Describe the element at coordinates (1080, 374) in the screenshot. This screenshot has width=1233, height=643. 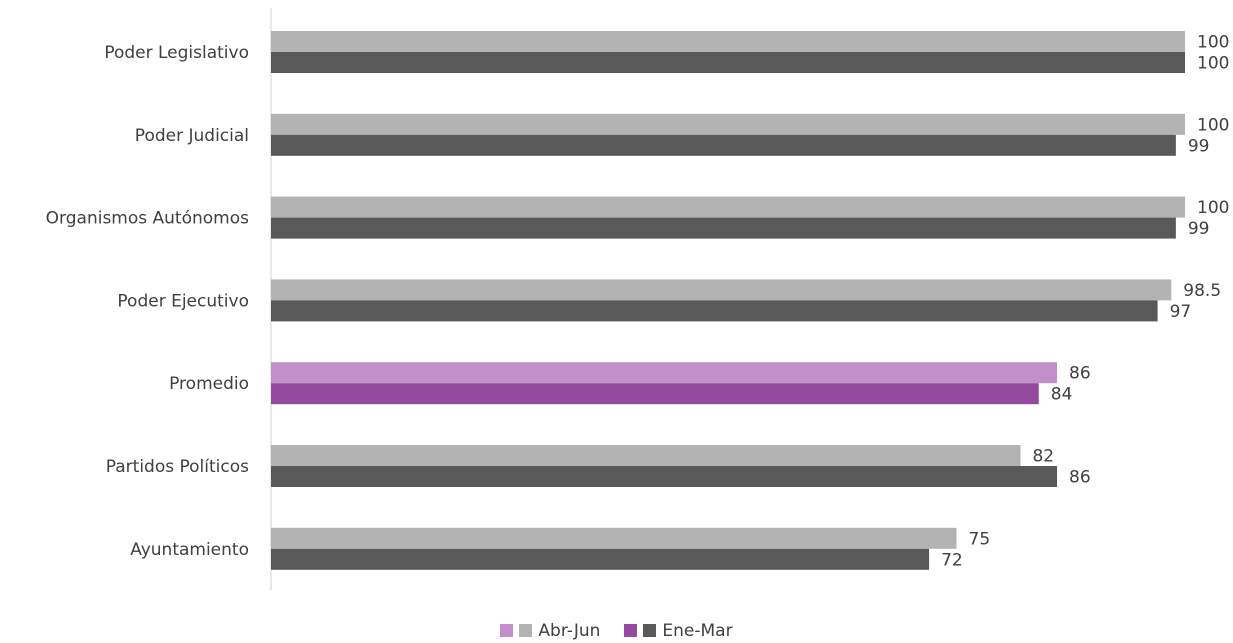
I see `value-label-abr-jun-promedio: 86` at that location.